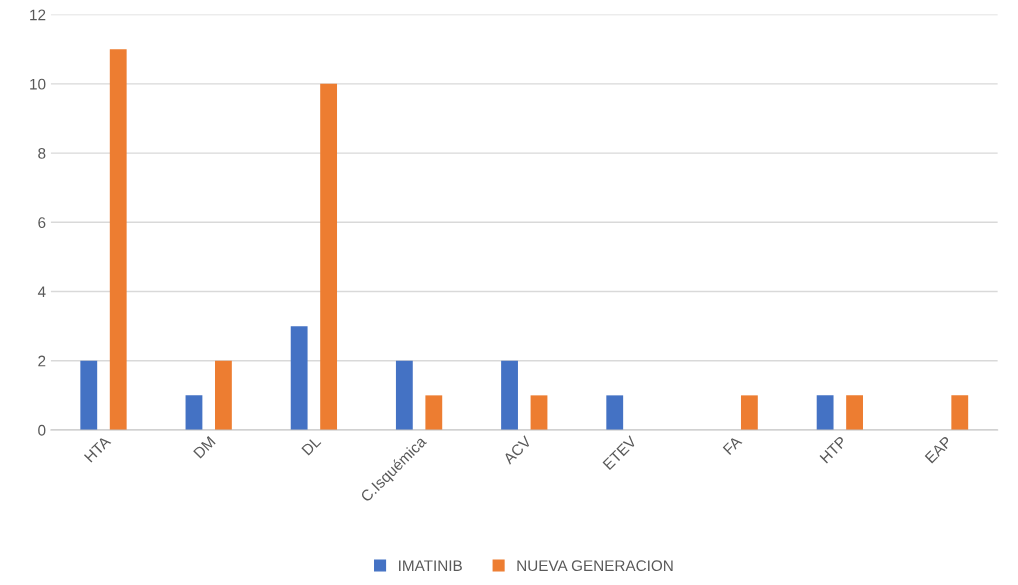  What do you see at coordinates (38, 15) in the screenshot?
I see `y-tick-label: 12` at bounding box center [38, 15].